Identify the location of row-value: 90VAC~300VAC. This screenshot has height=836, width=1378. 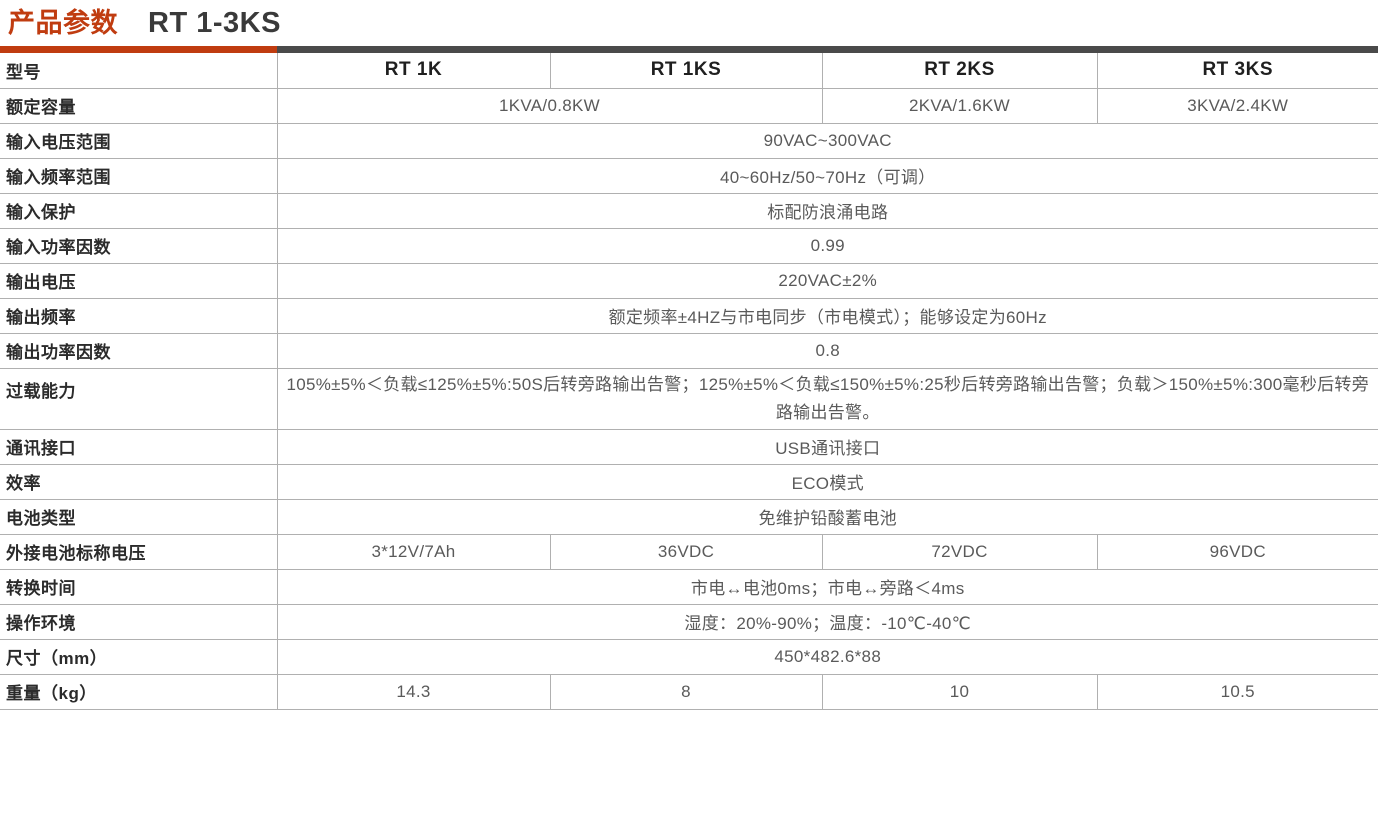
(827, 140).